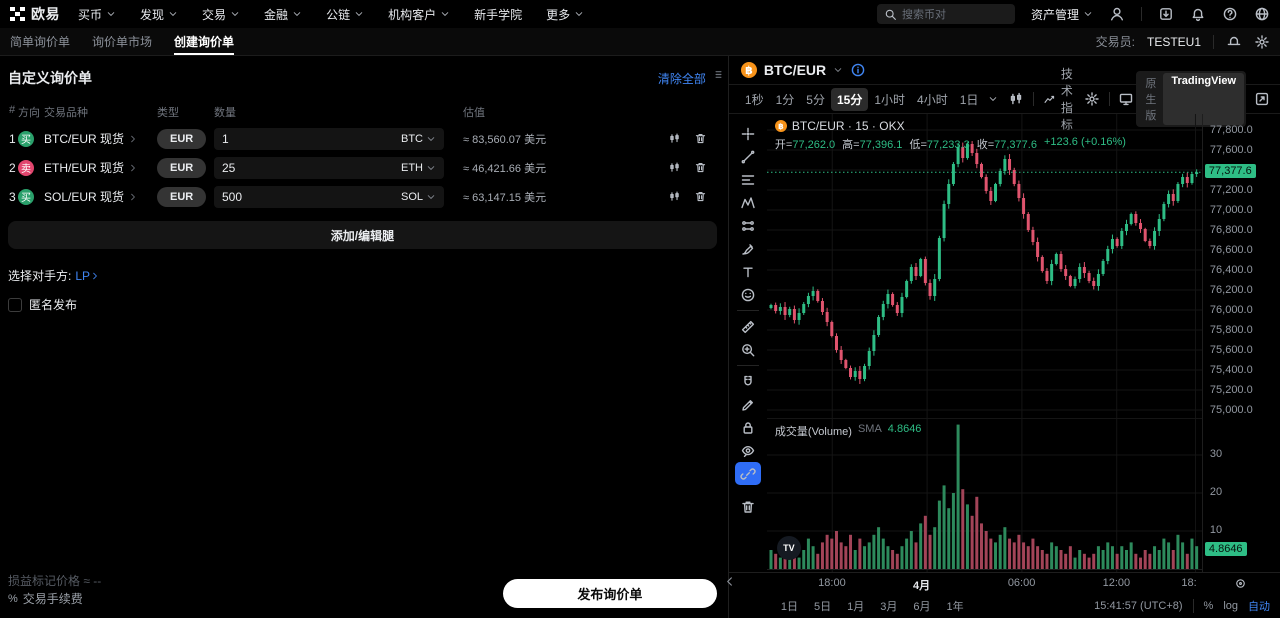 The image size is (1280, 618). What do you see at coordinates (1126, 99) in the screenshot?
I see `monitor-icon` at bounding box center [1126, 99].